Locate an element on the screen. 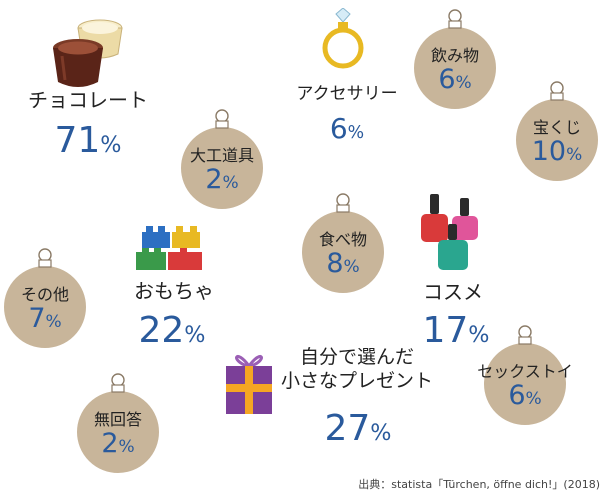  ornament-percent: 7% is located at coordinates (45, 318).